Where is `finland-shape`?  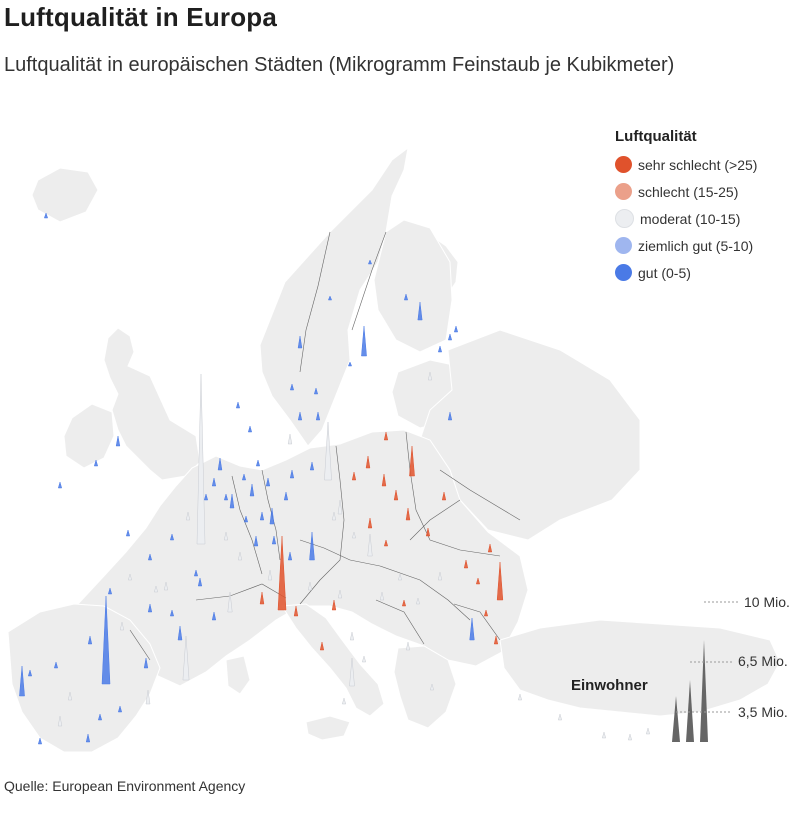 finland-shape is located at coordinates (413, 286).